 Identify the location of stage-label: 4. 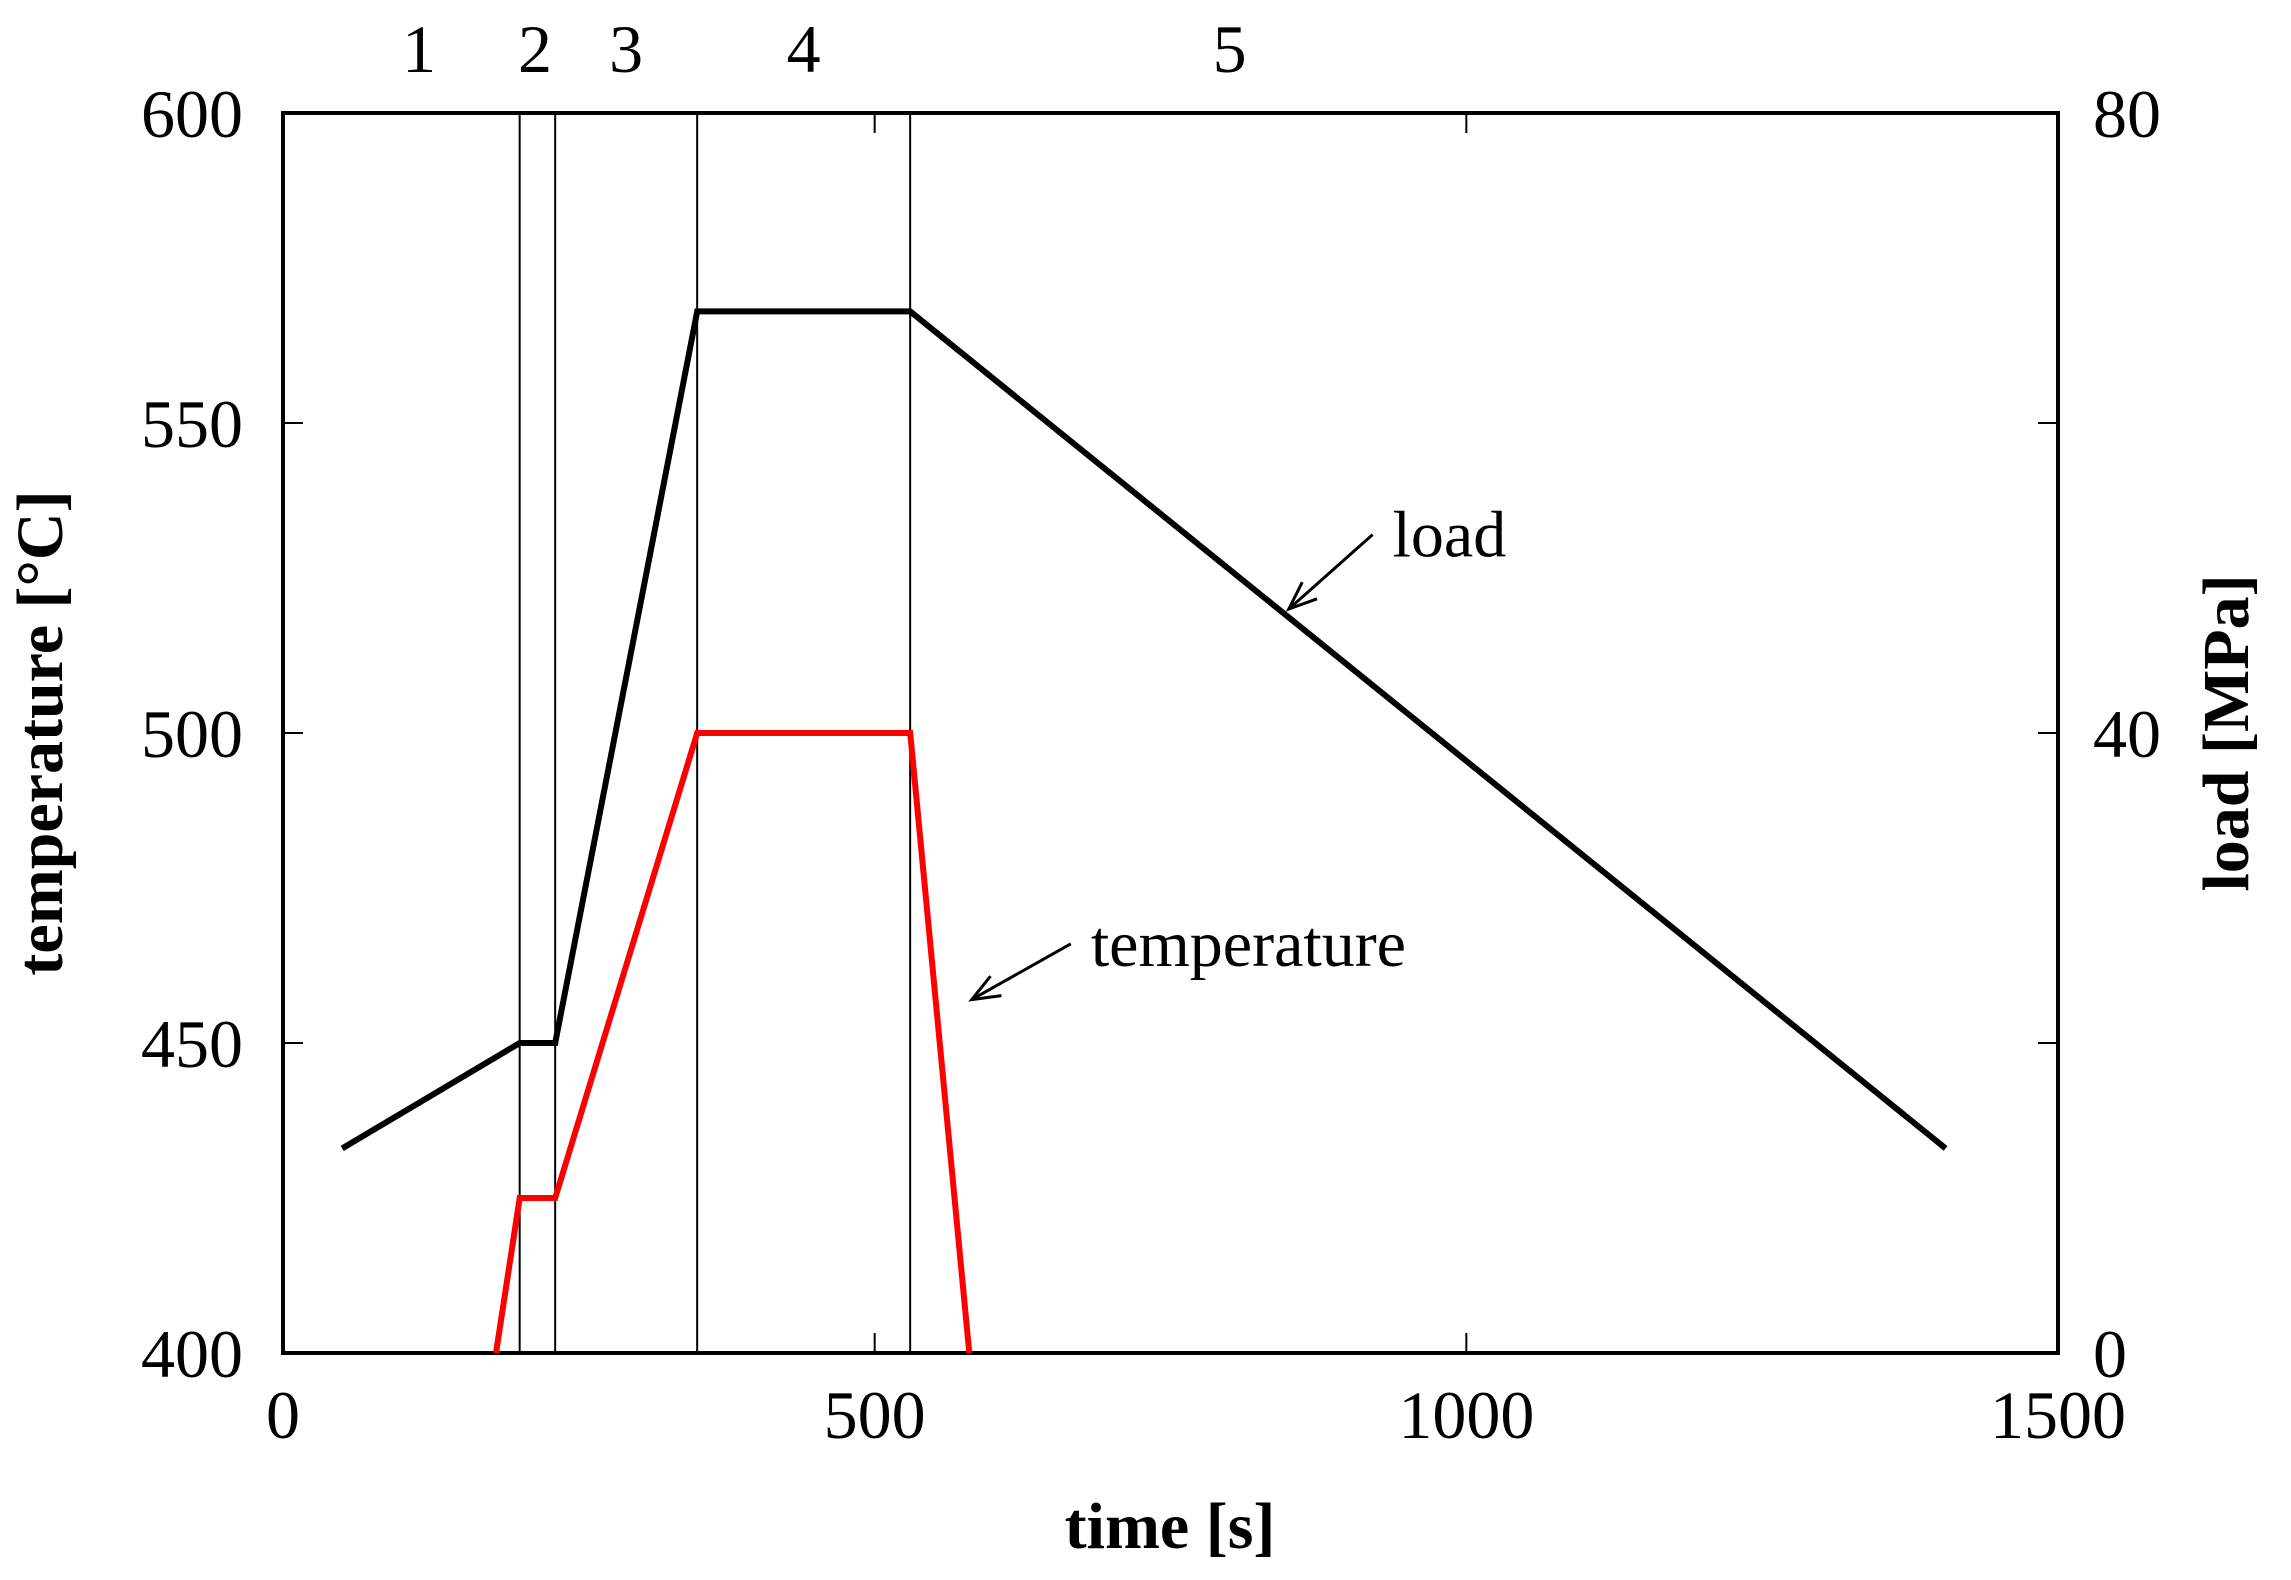
(804, 49).